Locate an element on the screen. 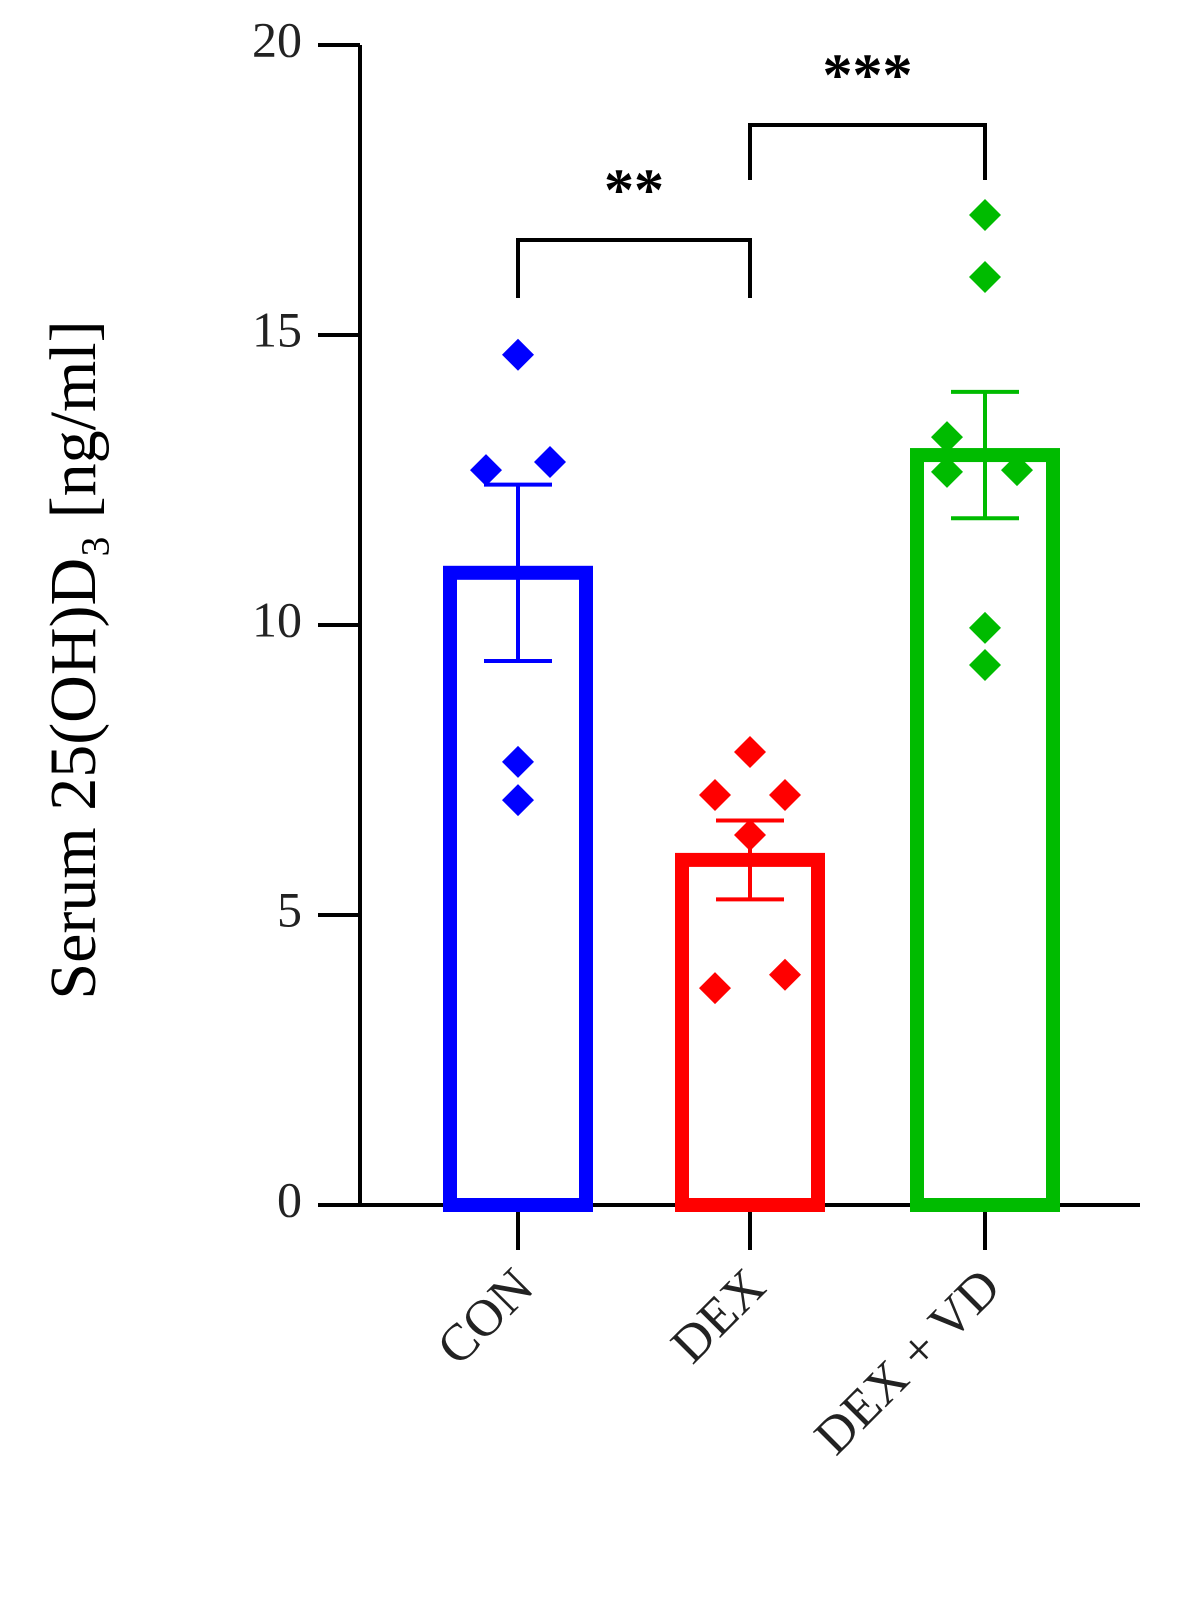 This screenshot has height=1620, width=1201. y-tick-label: 15 is located at coordinates (277, 329).